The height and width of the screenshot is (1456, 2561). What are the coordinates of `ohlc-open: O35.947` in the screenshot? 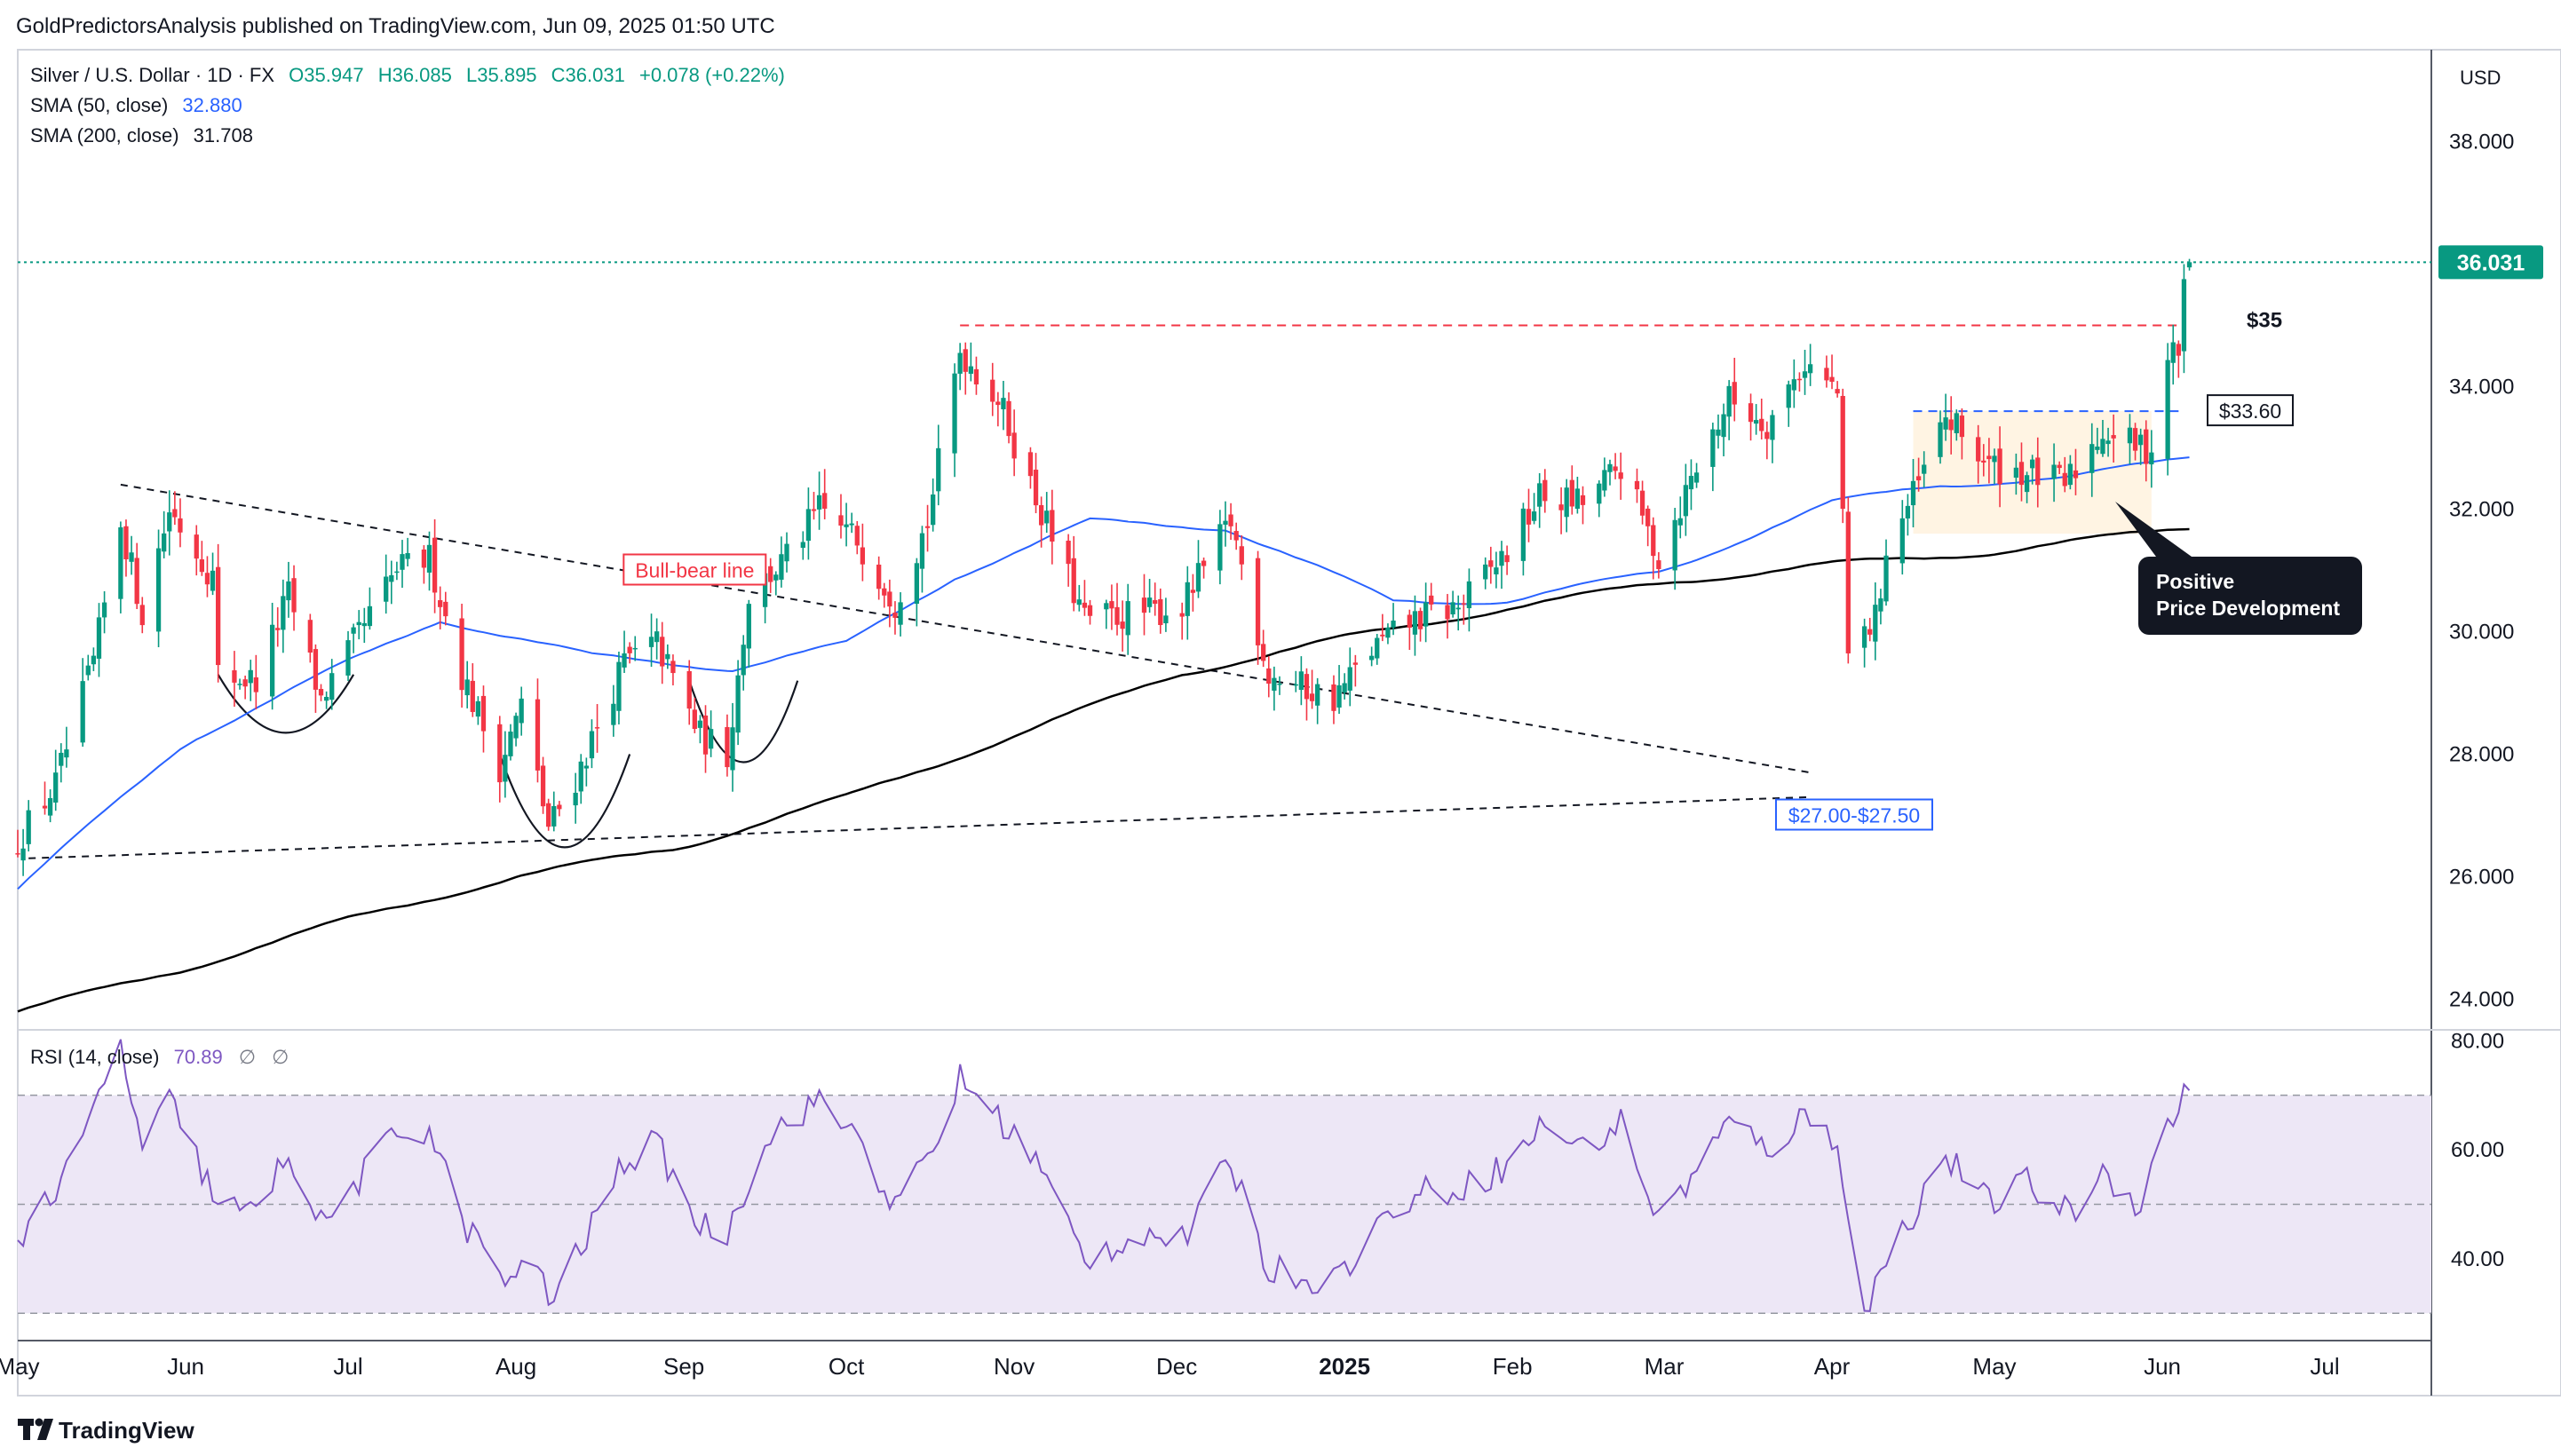 It's located at (326, 75).